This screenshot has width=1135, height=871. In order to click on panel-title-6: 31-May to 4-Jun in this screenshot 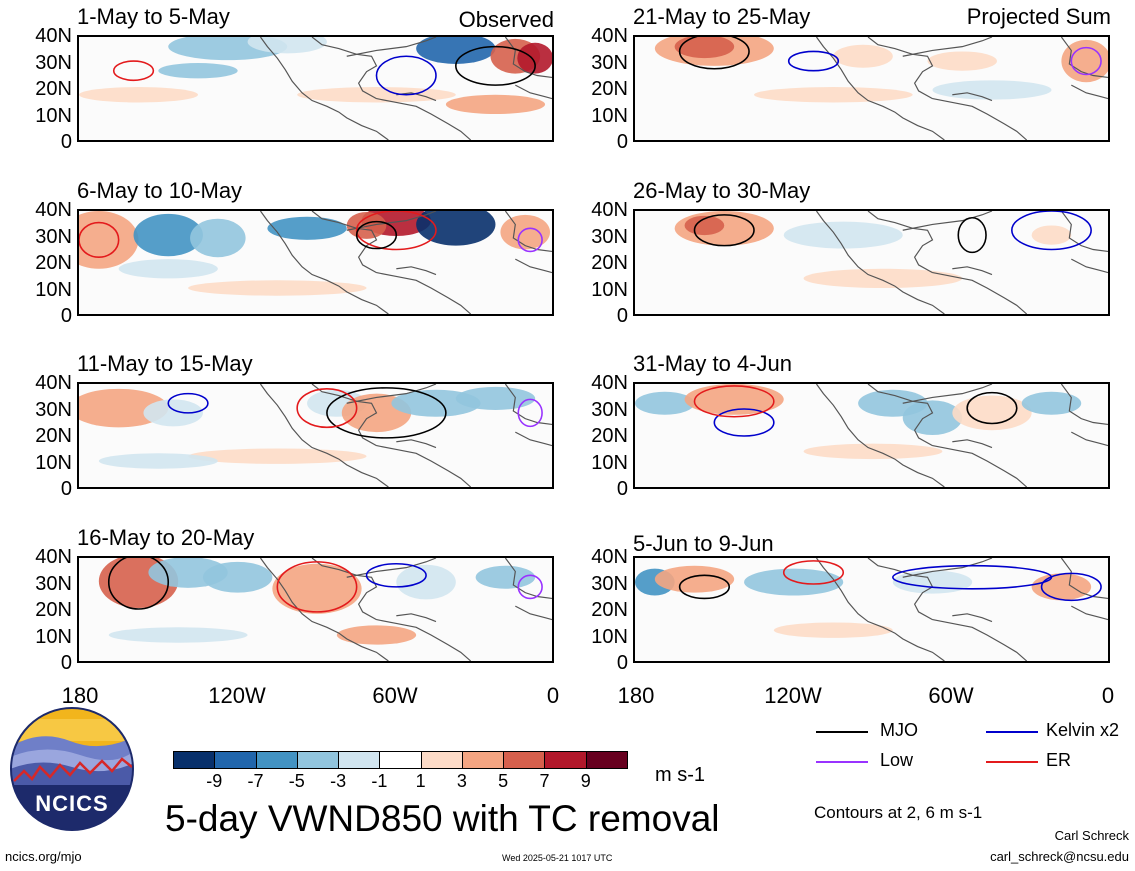, I will do `click(712, 363)`.